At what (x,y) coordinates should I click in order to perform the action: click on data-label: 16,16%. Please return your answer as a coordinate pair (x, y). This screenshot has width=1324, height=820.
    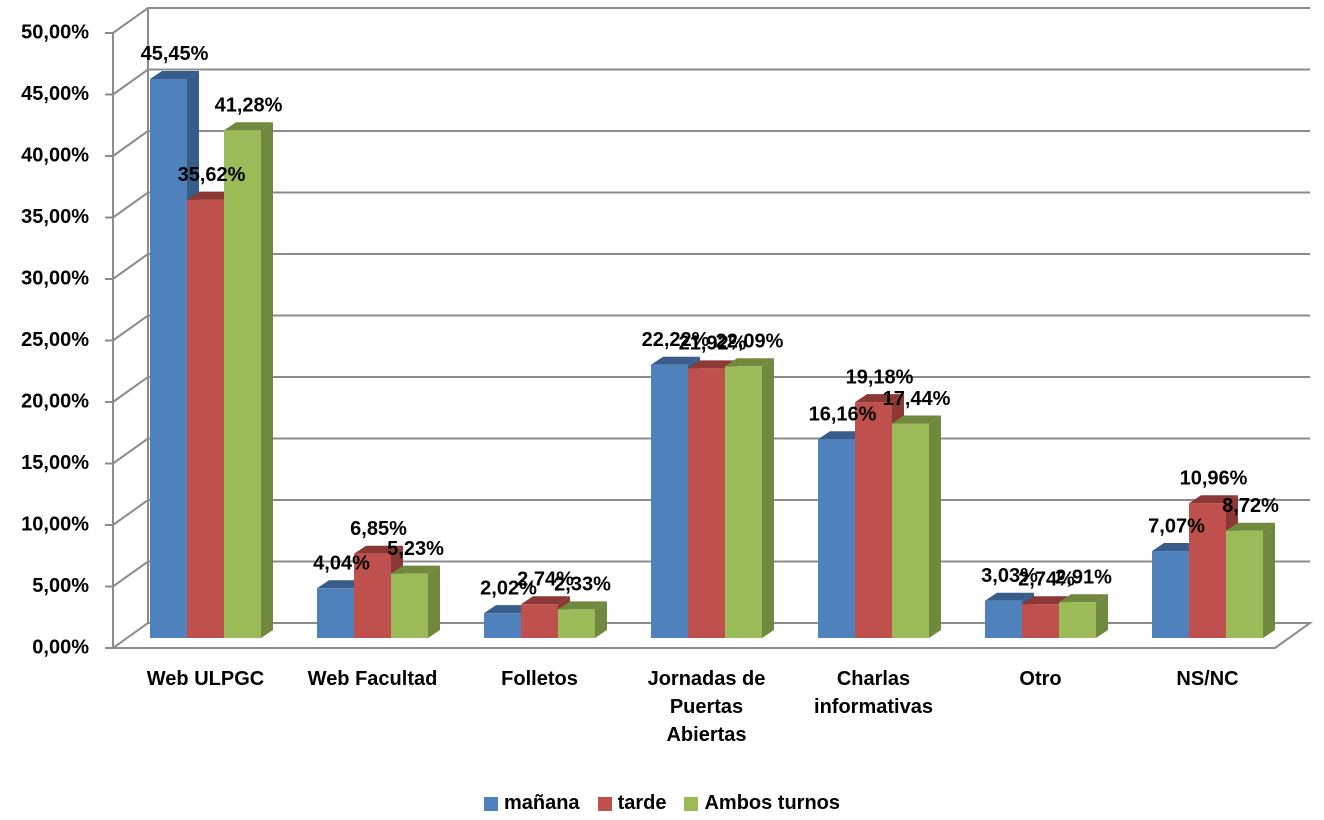
    Looking at the image, I should click on (843, 415).